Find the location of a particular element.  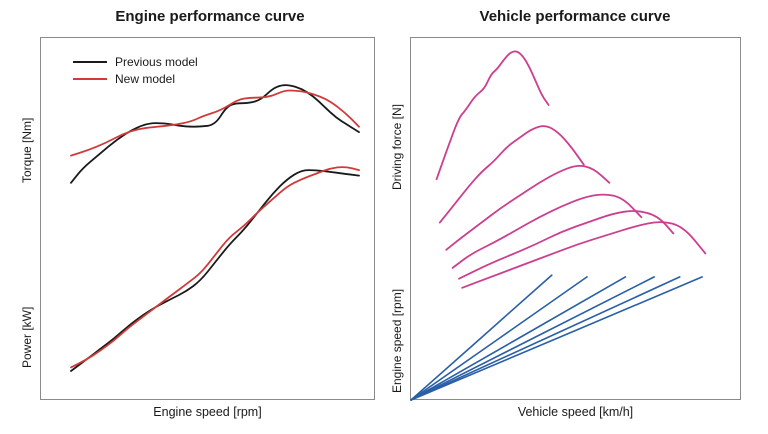

legend-label-new-model: New model is located at coordinates (145, 78).